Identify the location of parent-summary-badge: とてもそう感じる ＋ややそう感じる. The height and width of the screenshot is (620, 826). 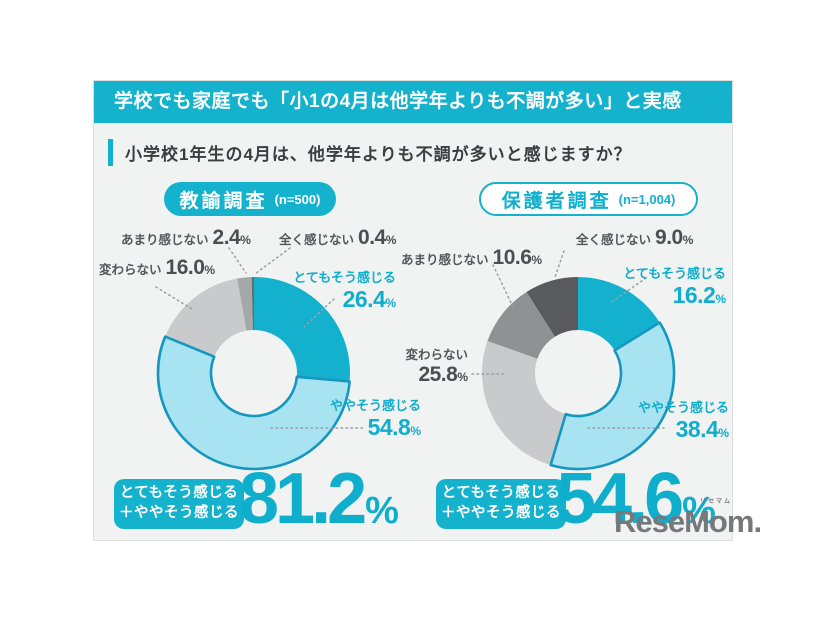
(501, 504).